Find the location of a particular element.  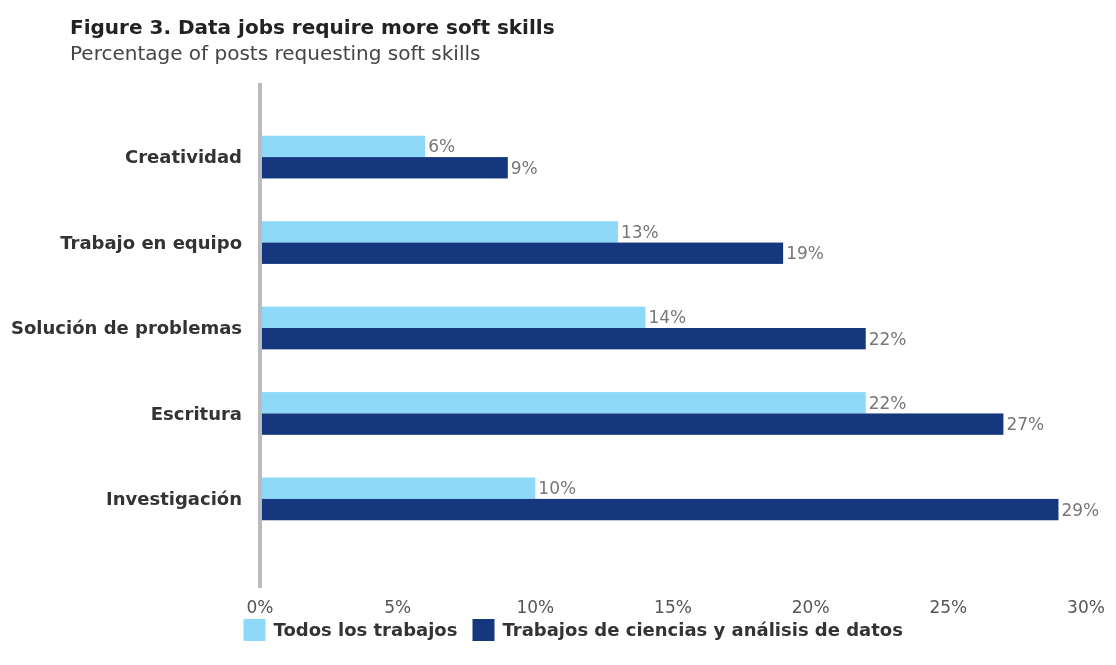

data-label: 10% is located at coordinates (557, 488).